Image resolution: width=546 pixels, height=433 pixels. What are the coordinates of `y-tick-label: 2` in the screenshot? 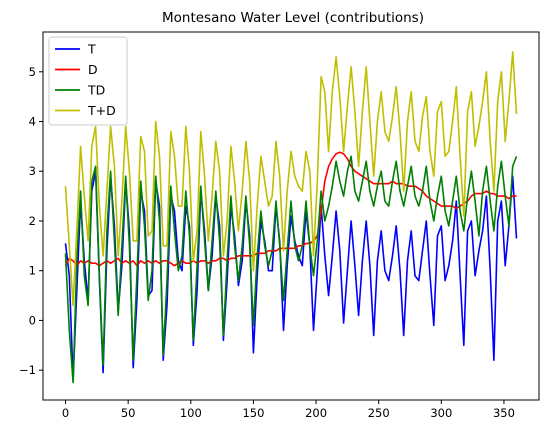 It's located at (32, 221).